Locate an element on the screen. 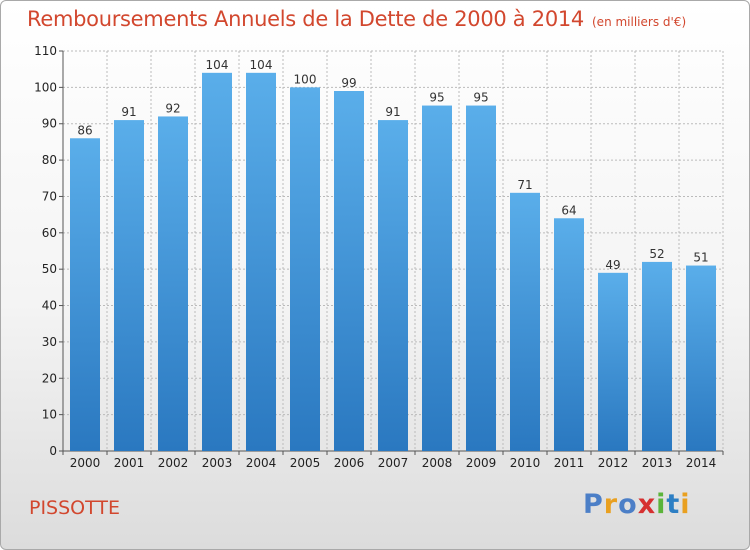  y-tick-label: 50 is located at coordinates (49, 269).